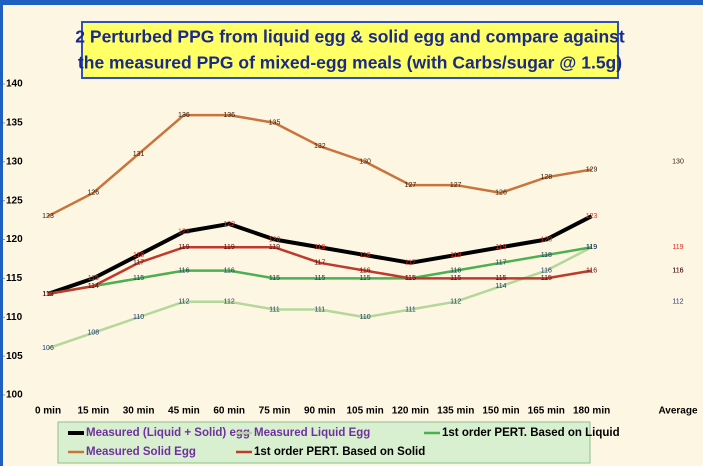 The image size is (703, 466). What do you see at coordinates (48, 348) in the screenshot?
I see `data-label: 106` at bounding box center [48, 348].